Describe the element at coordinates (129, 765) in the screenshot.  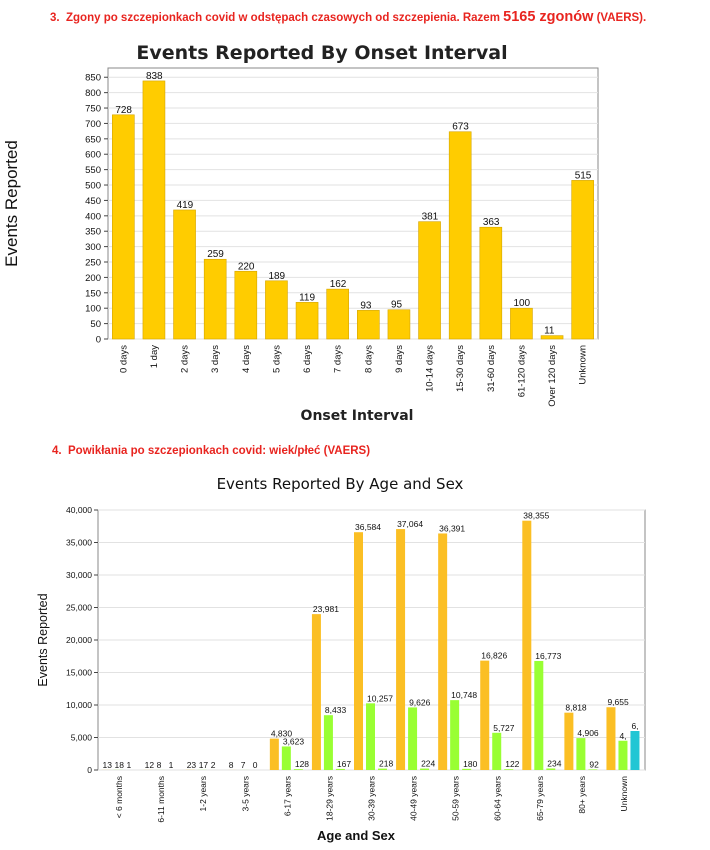
I see `data-label: 1` at that location.